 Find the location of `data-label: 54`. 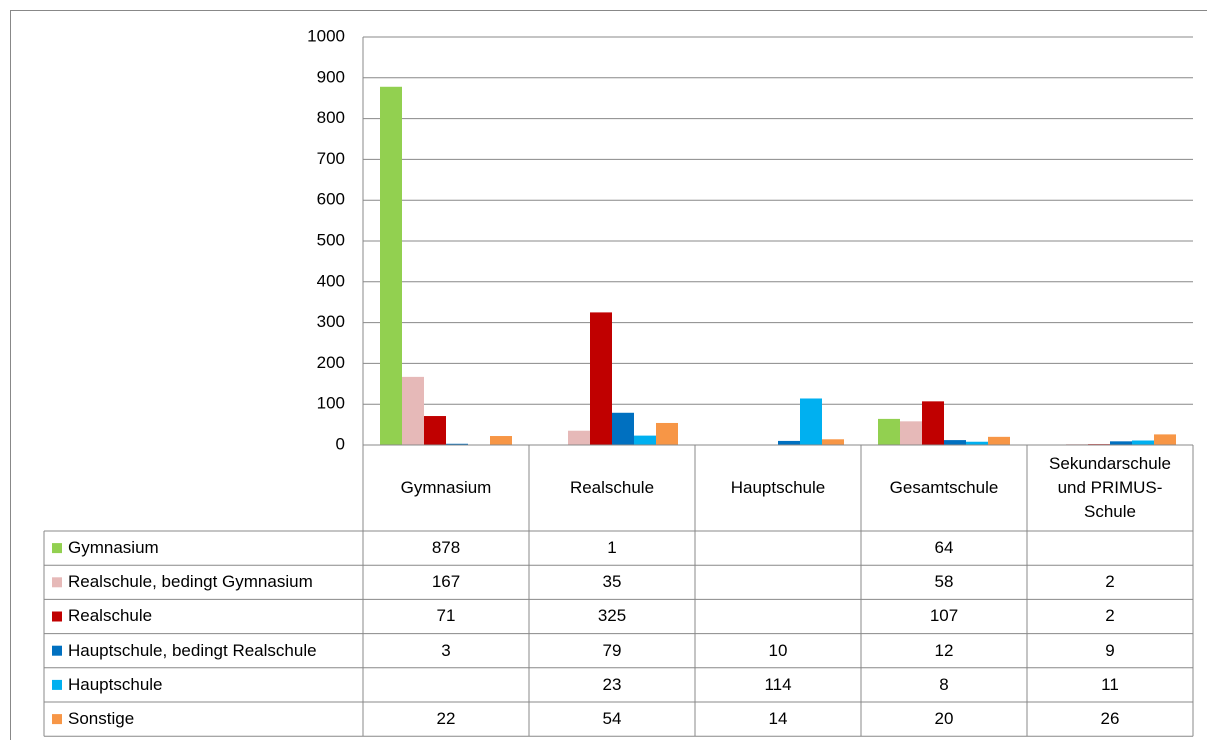

data-label: 54 is located at coordinates (612, 719).